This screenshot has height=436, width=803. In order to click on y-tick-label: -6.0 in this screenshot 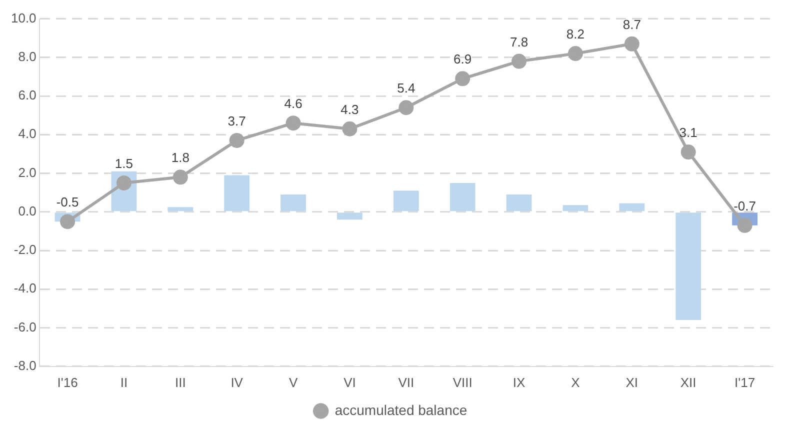, I will do `click(25, 326)`.